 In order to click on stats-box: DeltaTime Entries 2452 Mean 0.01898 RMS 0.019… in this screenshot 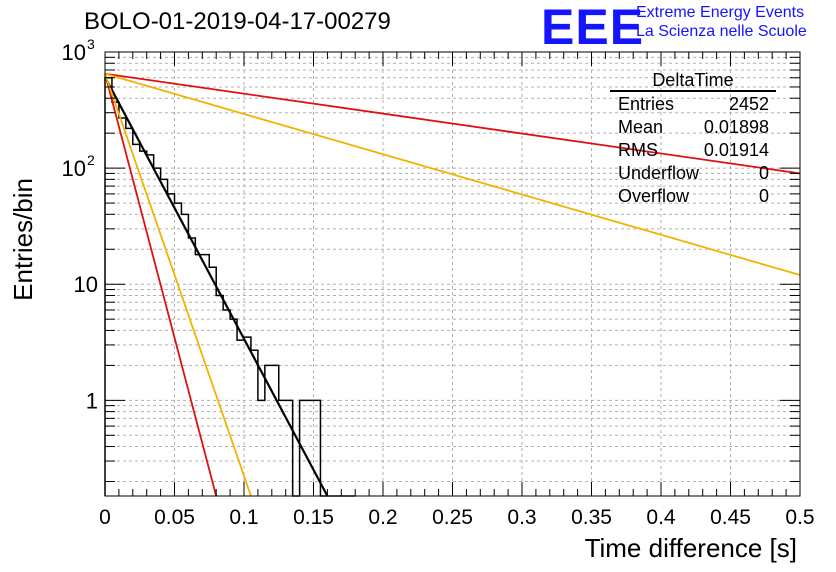, I will do `click(693, 138)`.